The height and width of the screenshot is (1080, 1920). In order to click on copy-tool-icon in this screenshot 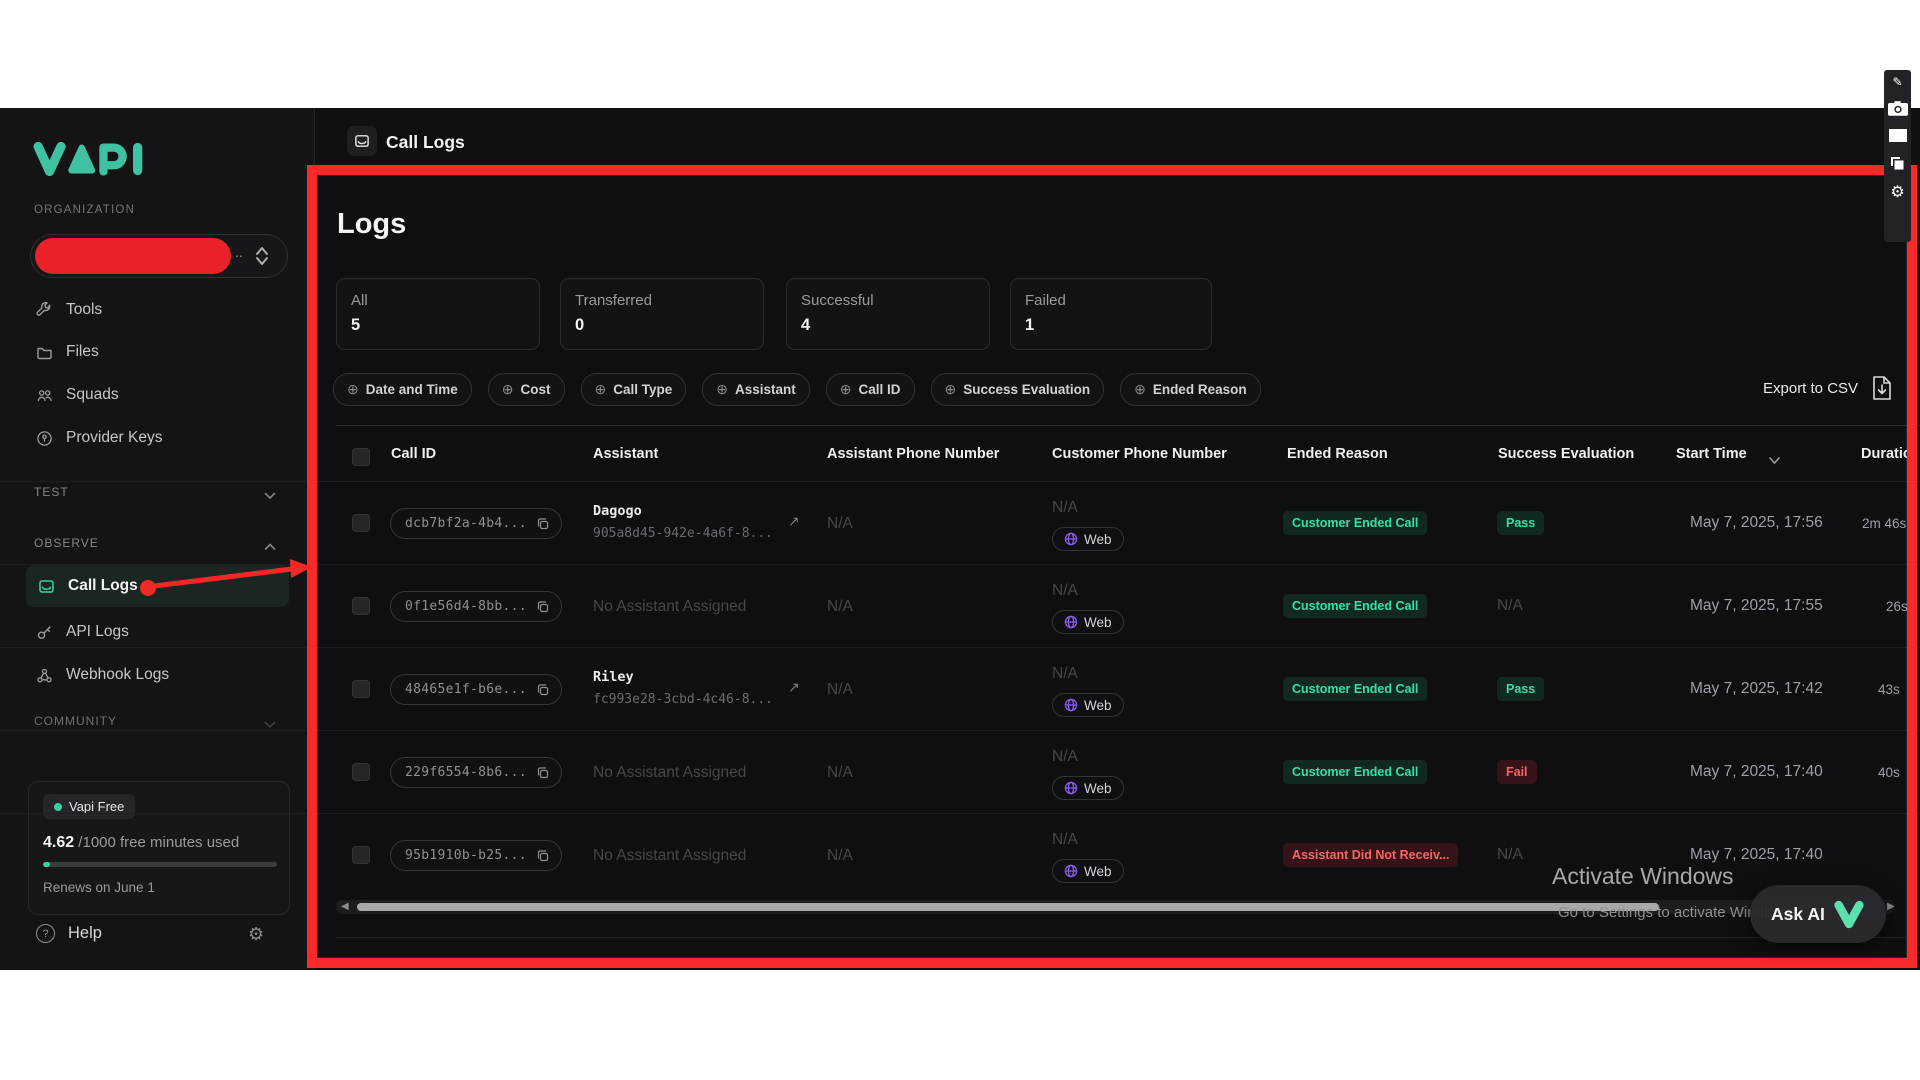, I will do `click(1897, 163)`.